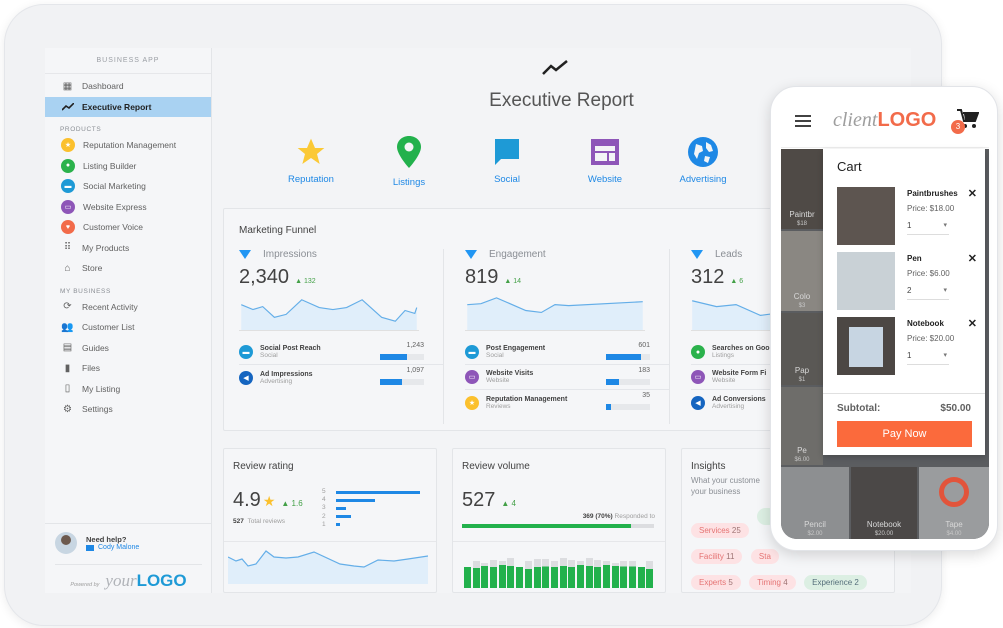 The height and width of the screenshot is (628, 1003). I want to click on product-listings: Listings, so click(409, 162).